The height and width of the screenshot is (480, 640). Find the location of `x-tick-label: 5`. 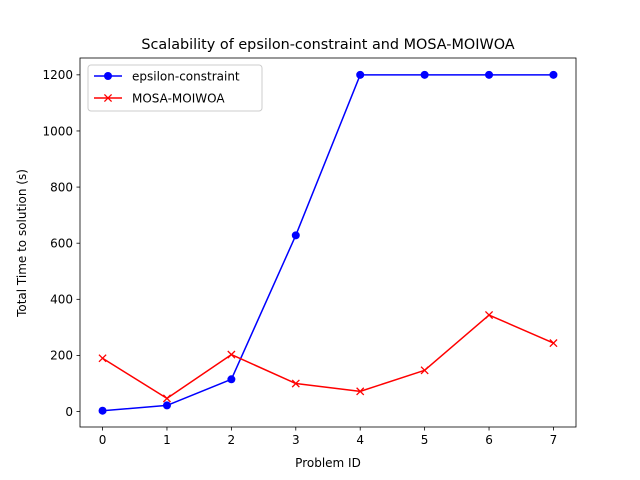

x-tick-label: 5 is located at coordinates (425, 440).